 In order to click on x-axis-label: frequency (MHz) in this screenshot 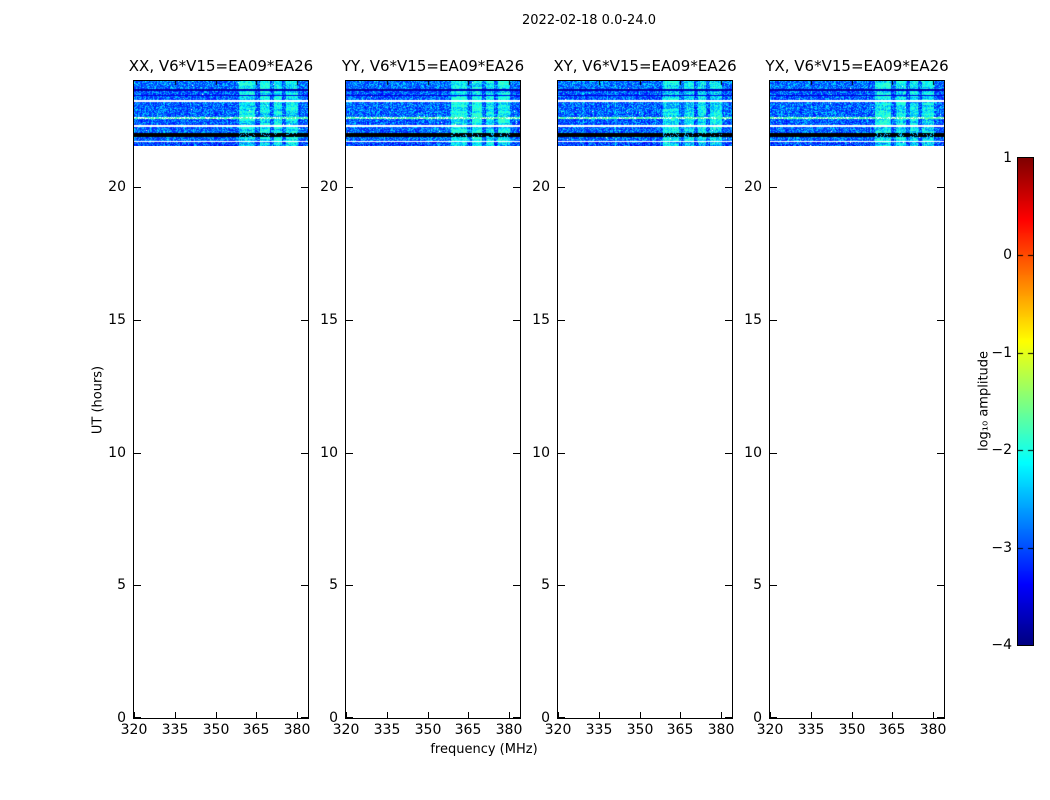, I will do `click(484, 749)`.